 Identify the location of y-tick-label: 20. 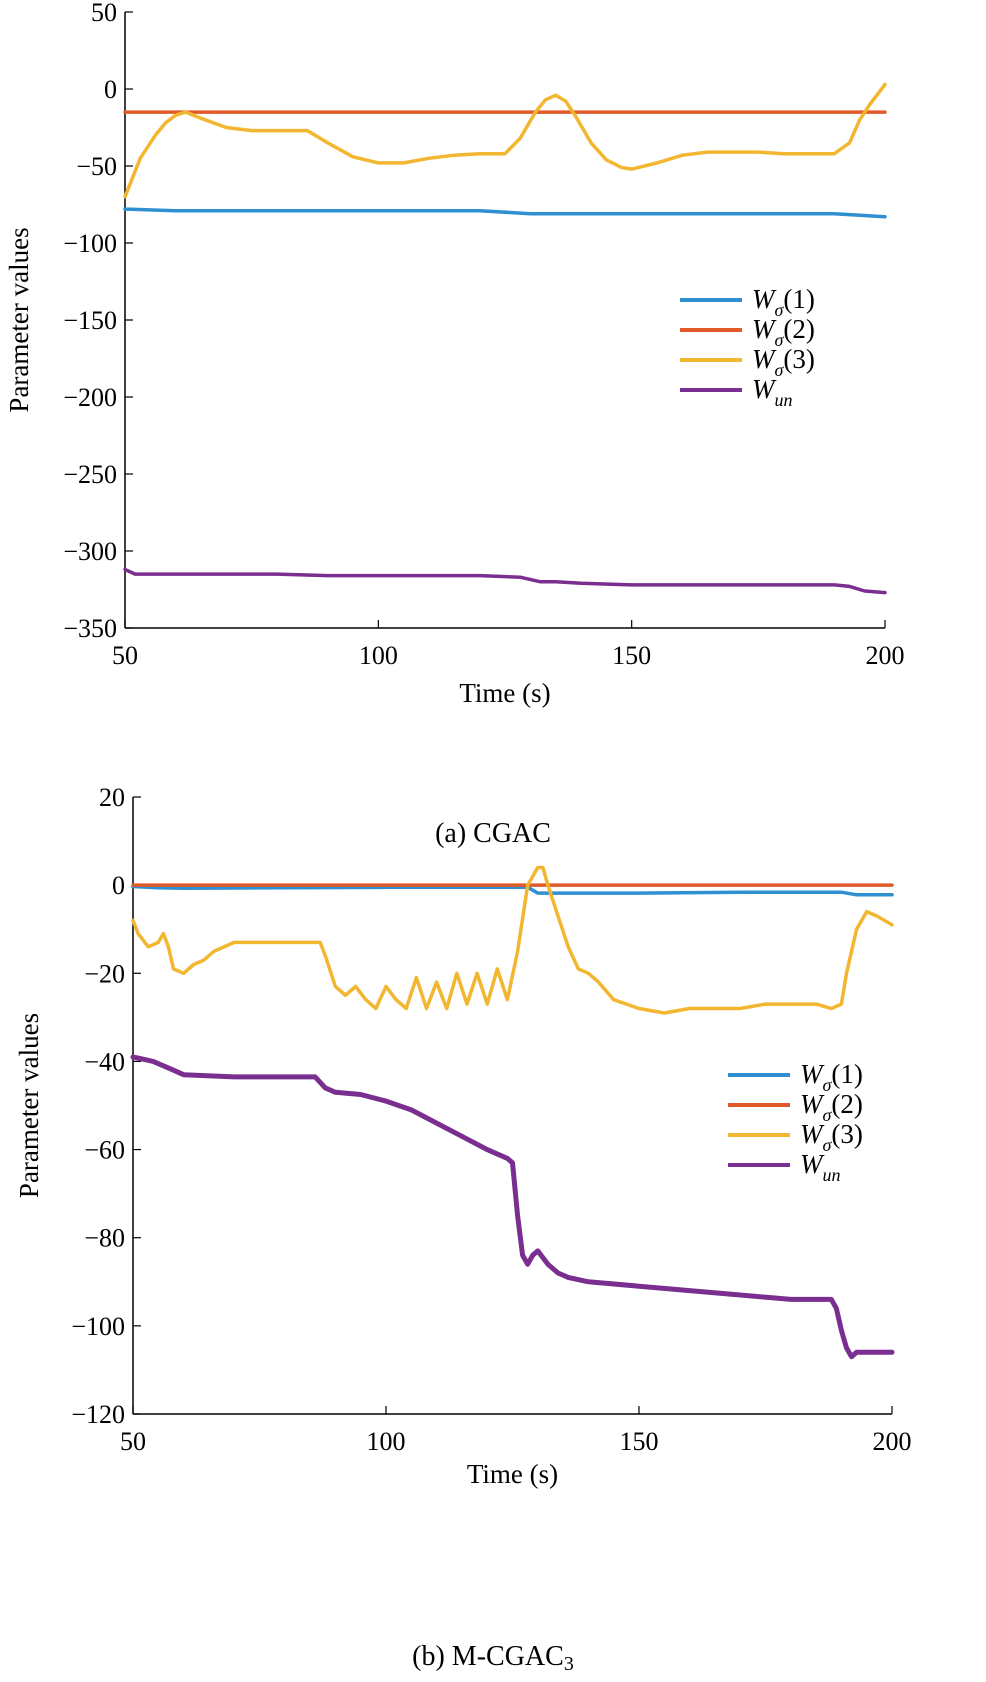
(112, 797).